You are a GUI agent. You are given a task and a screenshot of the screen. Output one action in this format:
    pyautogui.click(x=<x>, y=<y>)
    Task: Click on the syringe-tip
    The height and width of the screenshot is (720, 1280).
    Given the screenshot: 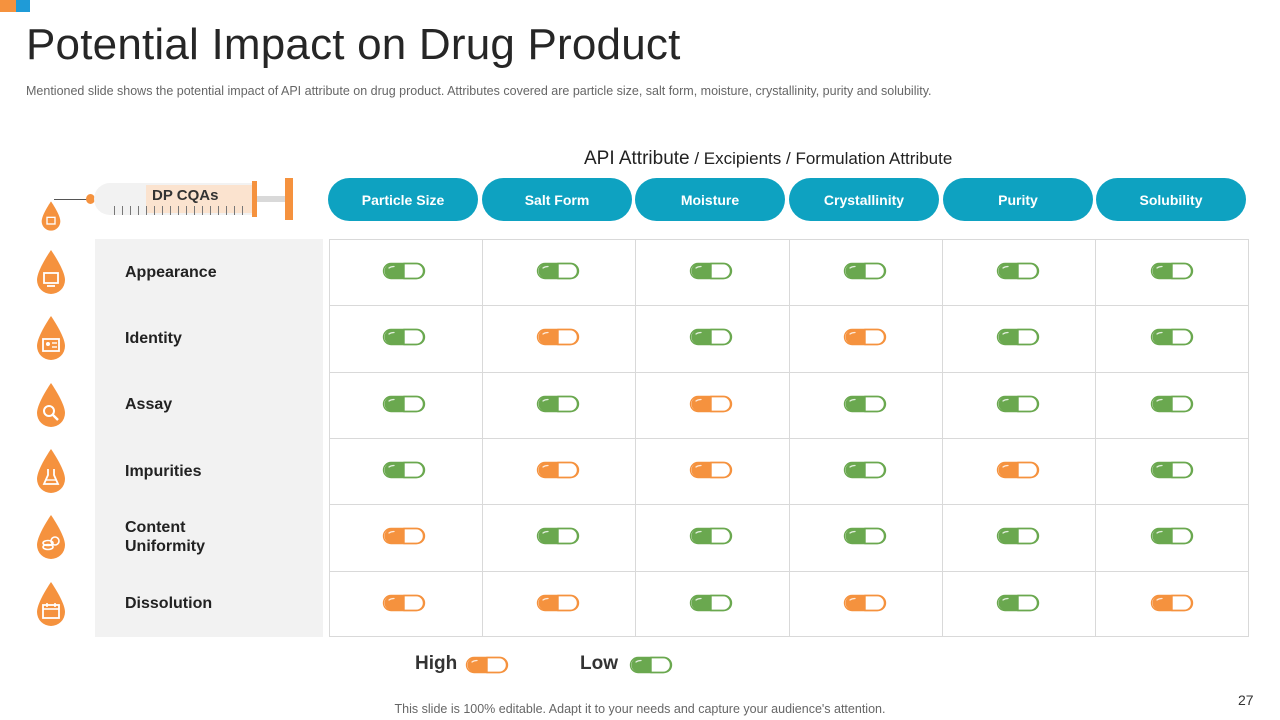 What is the action you would take?
    pyautogui.click(x=90, y=199)
    